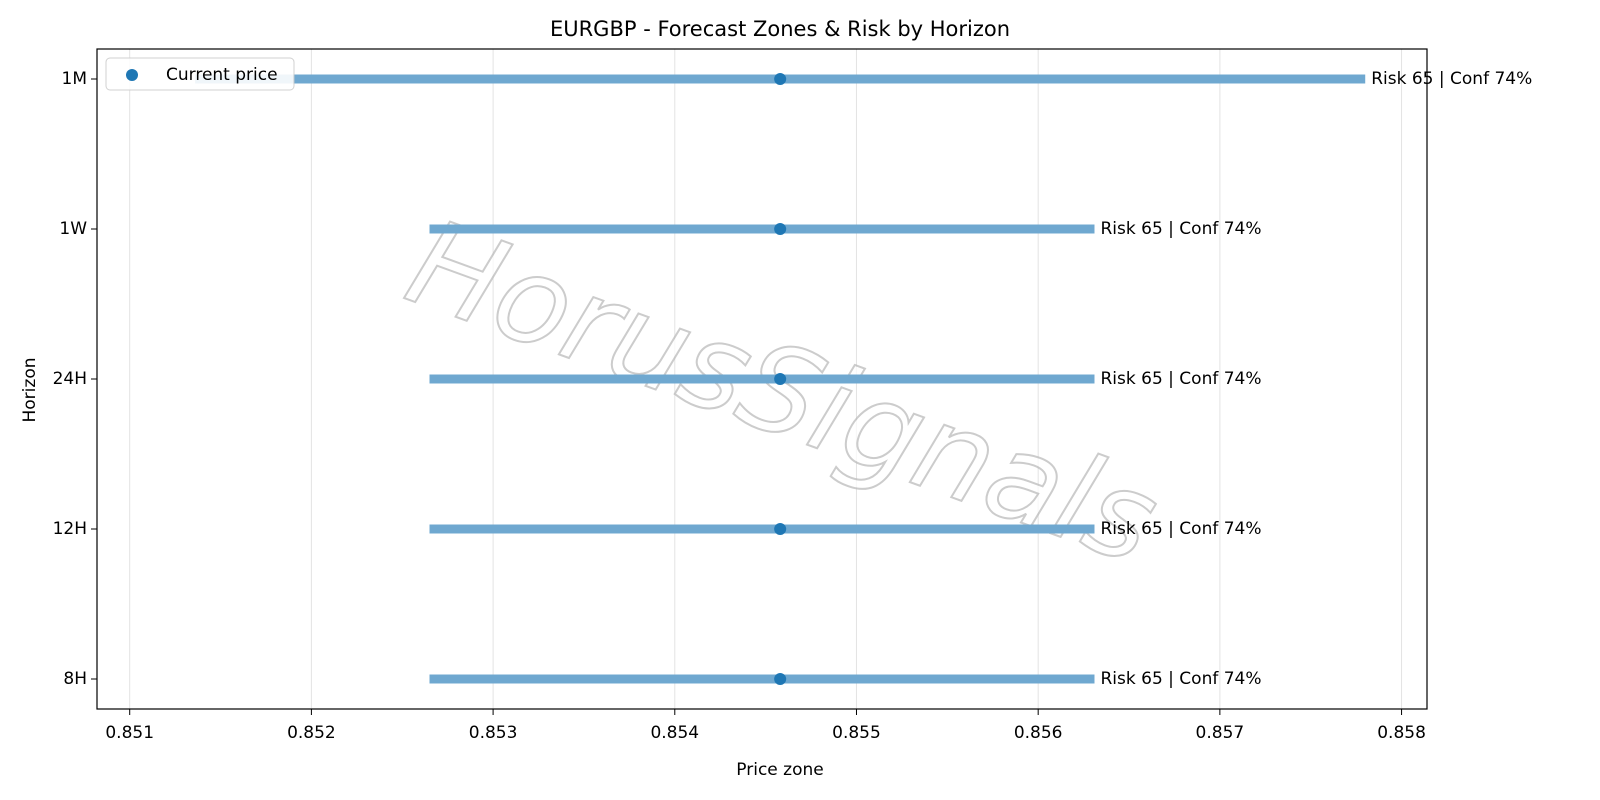  Describe the element at coordinates (132, 75) in the screenshot. I see `legend-marker` at that location.